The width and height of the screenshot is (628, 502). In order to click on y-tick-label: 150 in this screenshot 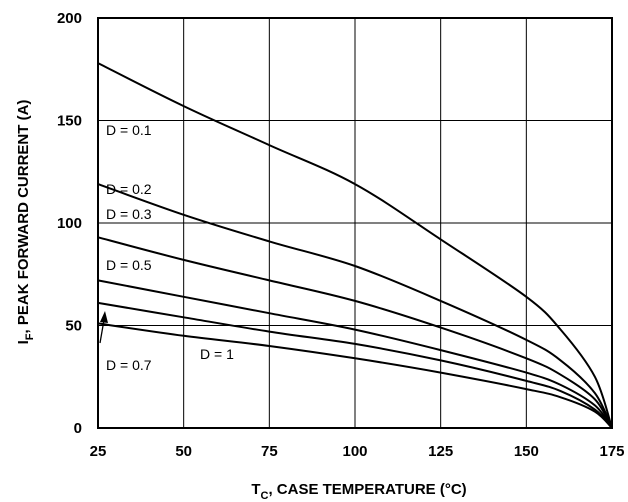, I will do `click(69, 121)`.